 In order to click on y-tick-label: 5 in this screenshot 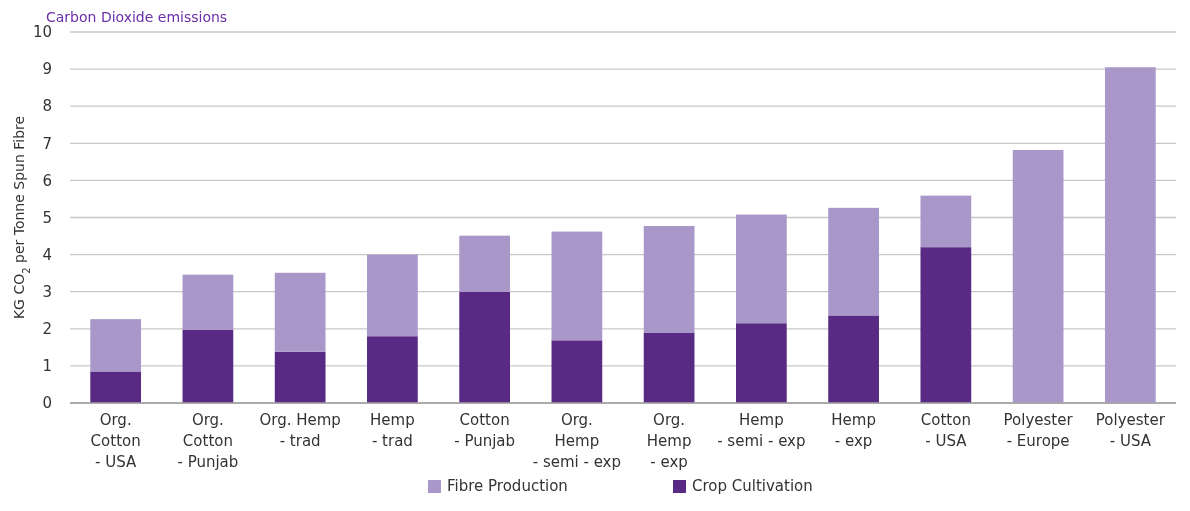, I will do `click(47, 217)`.